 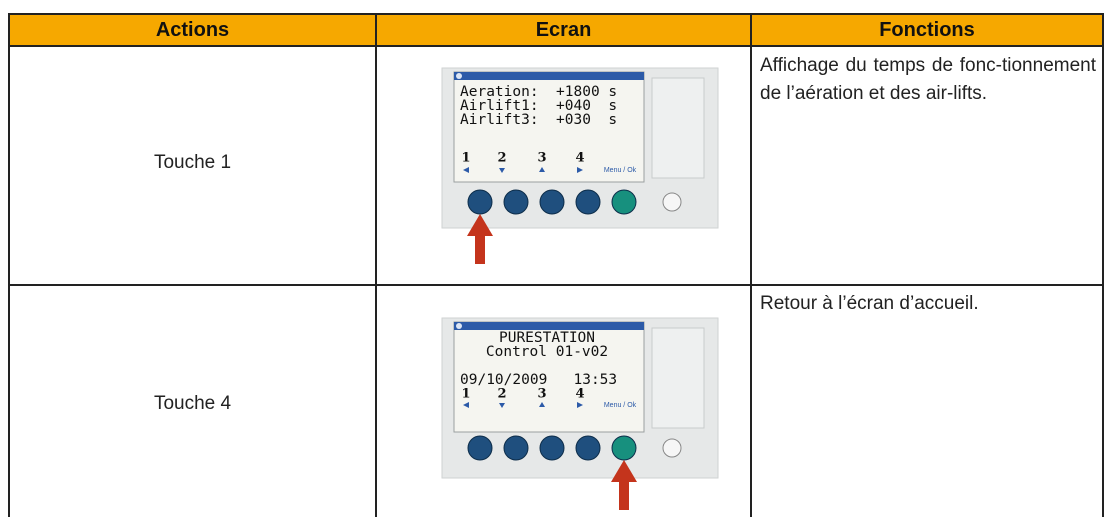 I want to click on screen-line: PURESTATION, so click(x=547, y=338).